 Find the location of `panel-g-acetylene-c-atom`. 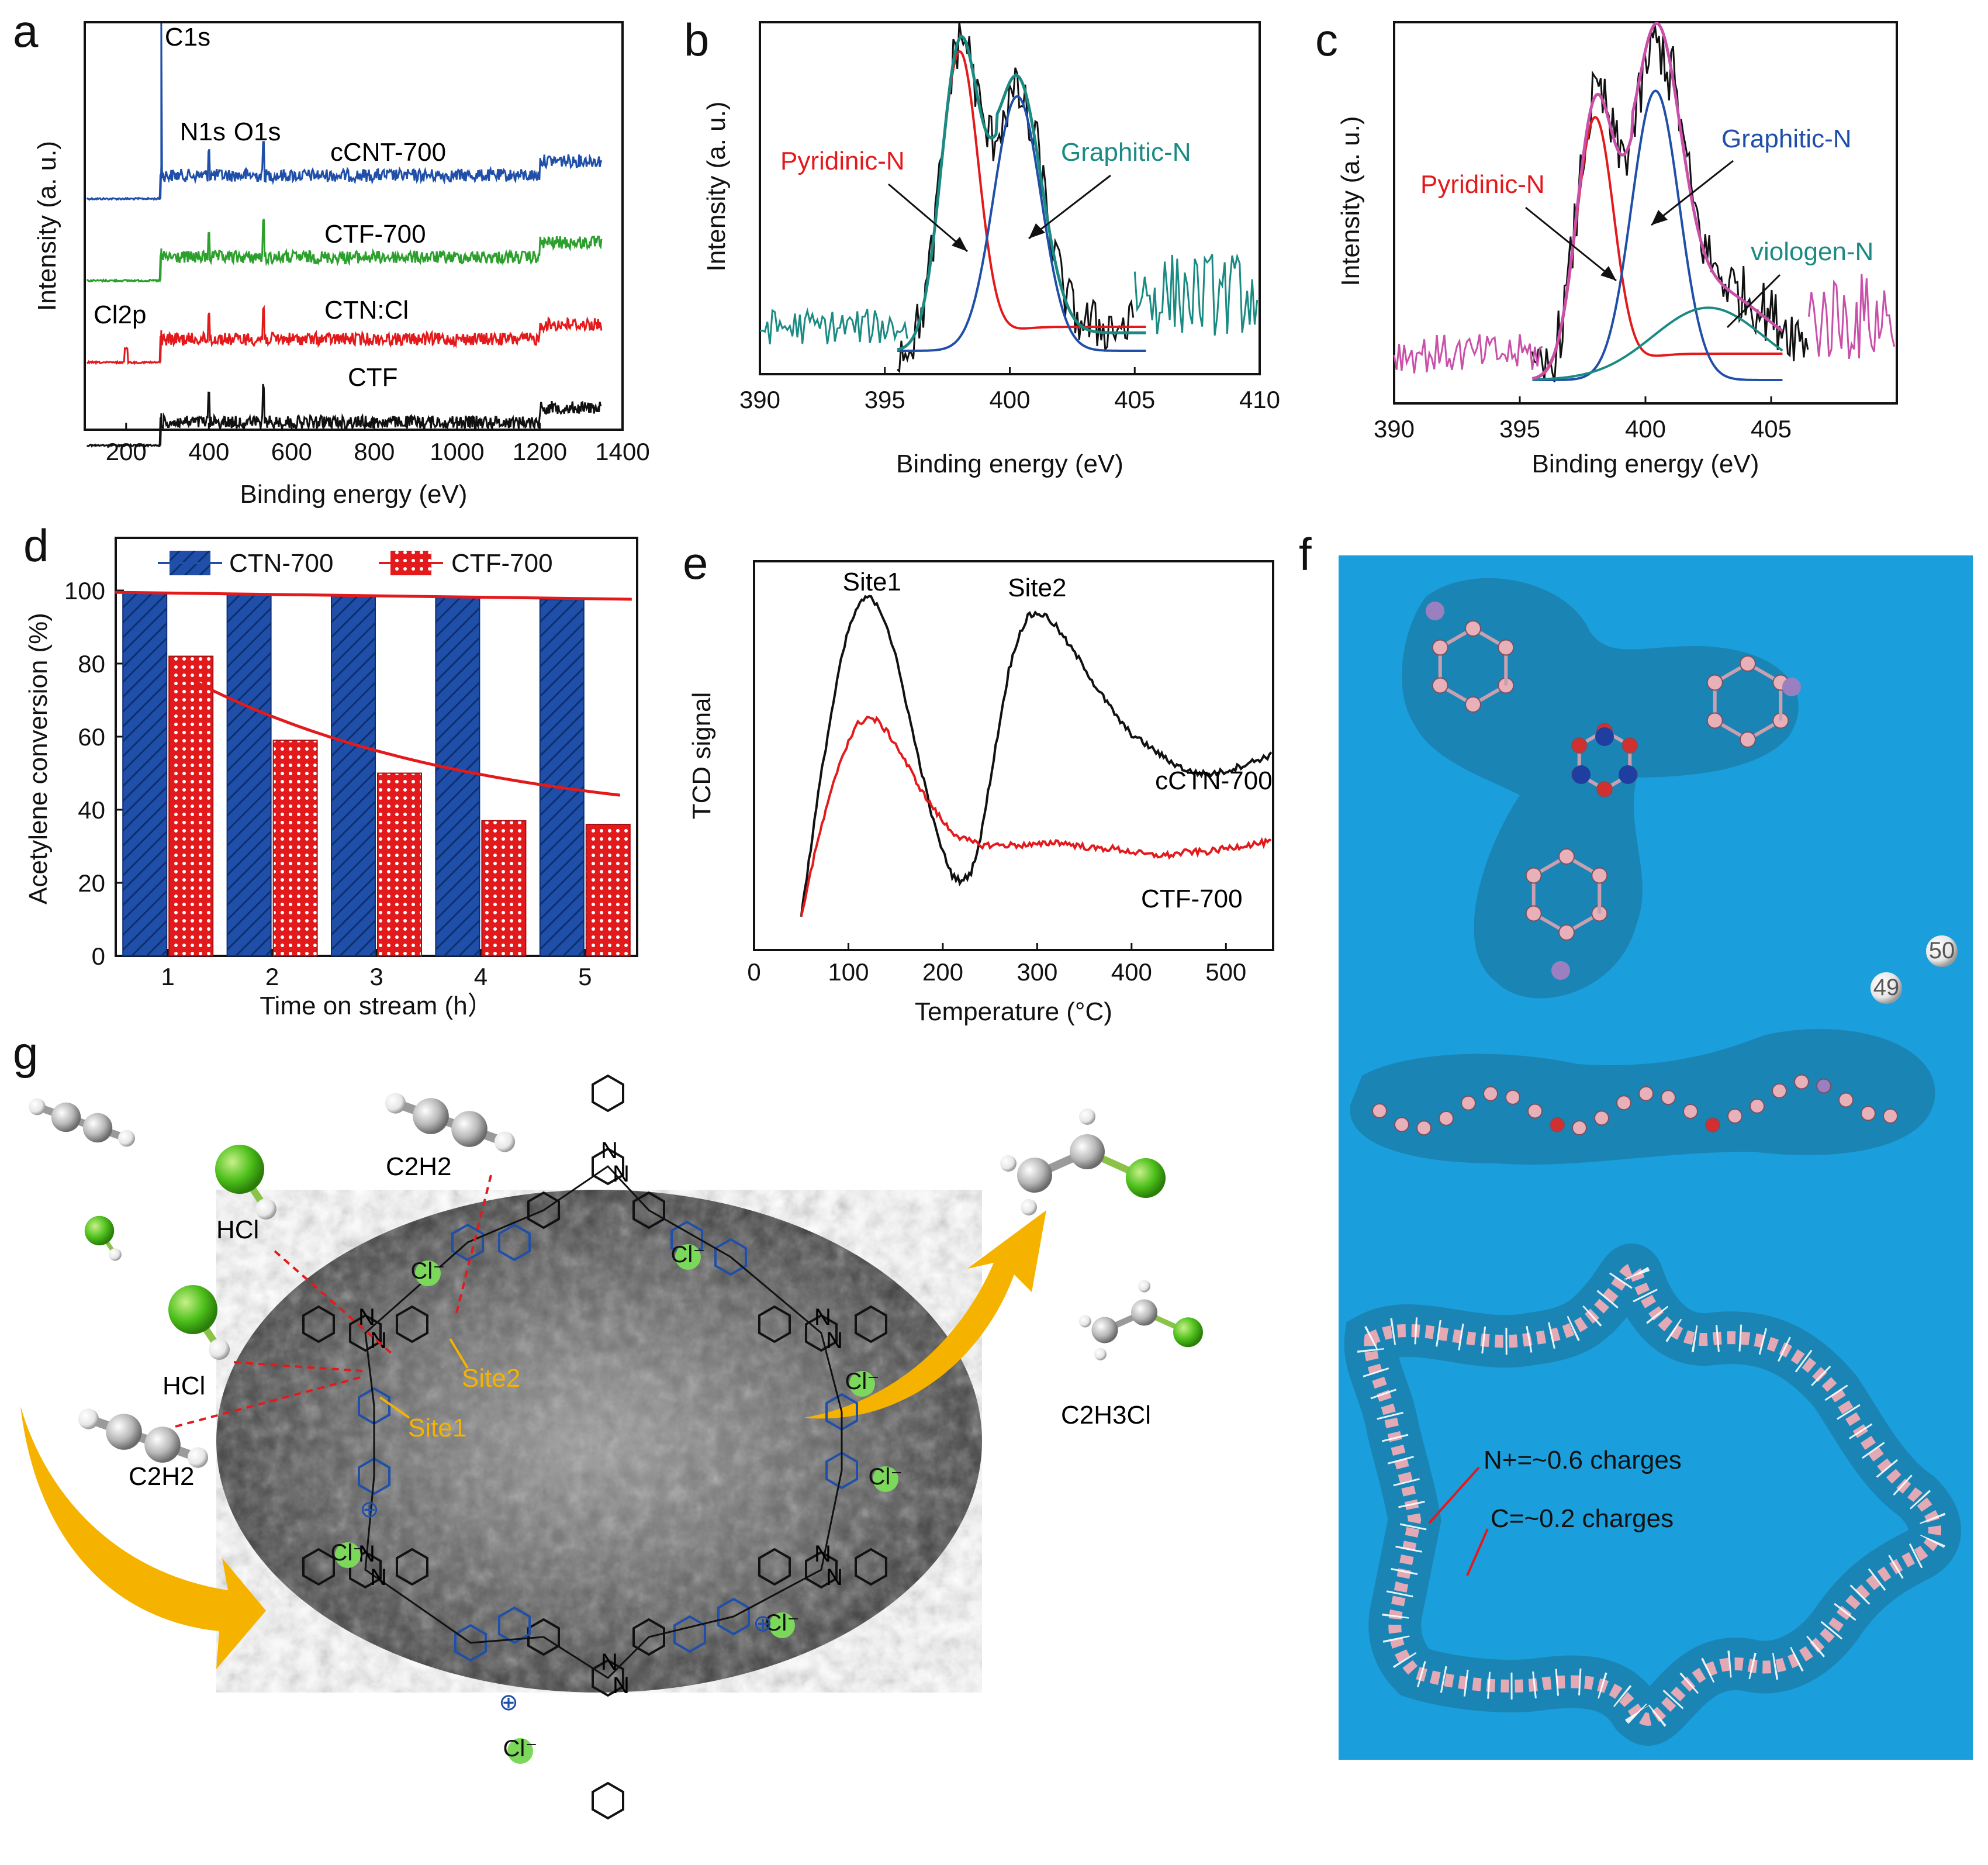

panel-g-acetylene-c-atom is located at coordinates (124, 1432).